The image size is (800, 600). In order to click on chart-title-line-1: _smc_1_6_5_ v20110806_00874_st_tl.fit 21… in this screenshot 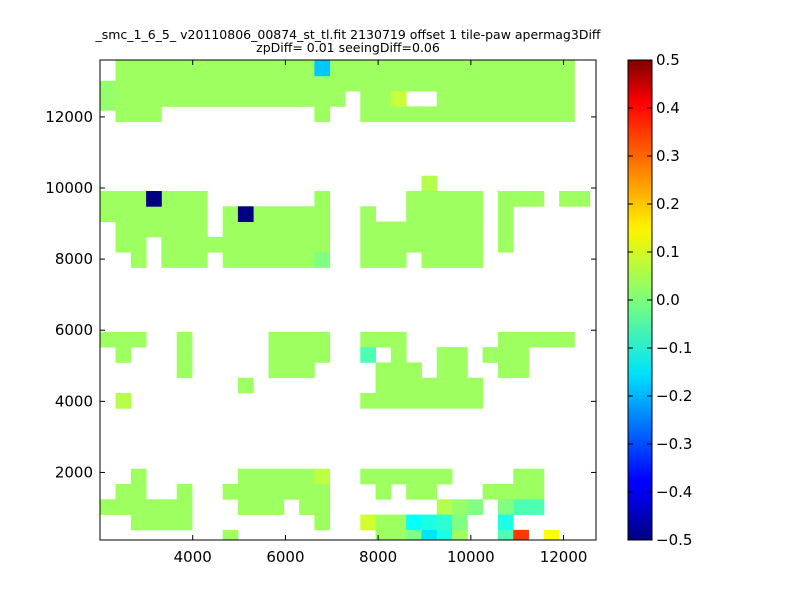, I will do `click(347, 34)`.